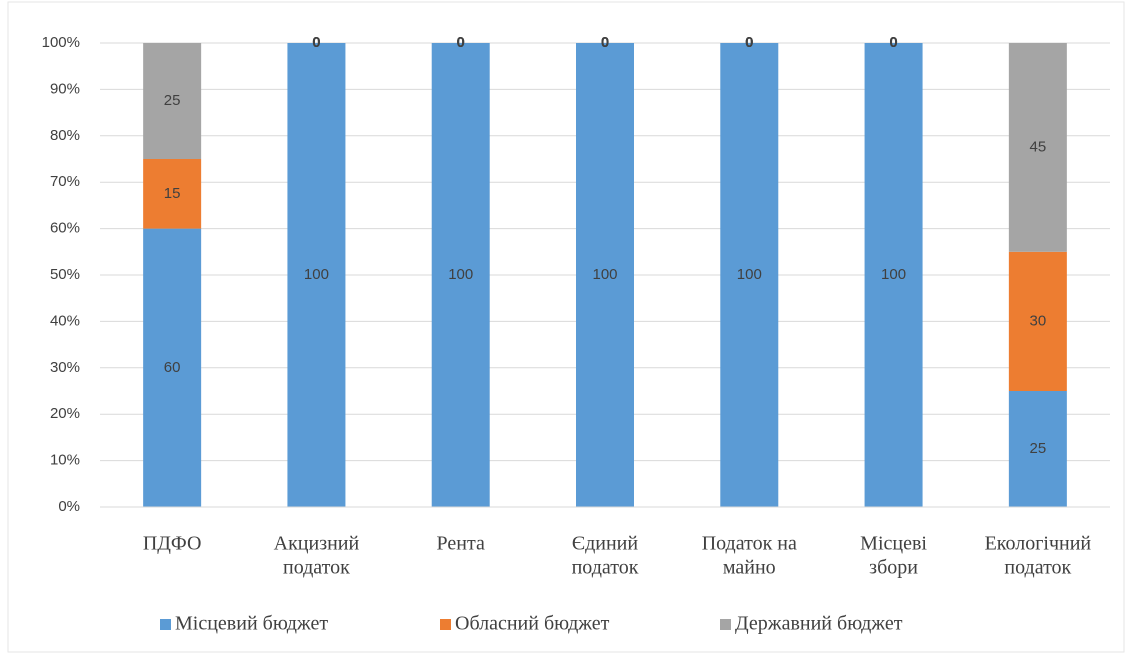 The height and width of the screenshot is (655, 1126). What do you see at coordinates (65, 274) in the screenshot?
I see `y-tick-label: 50%` at bounding box center [65, 274].